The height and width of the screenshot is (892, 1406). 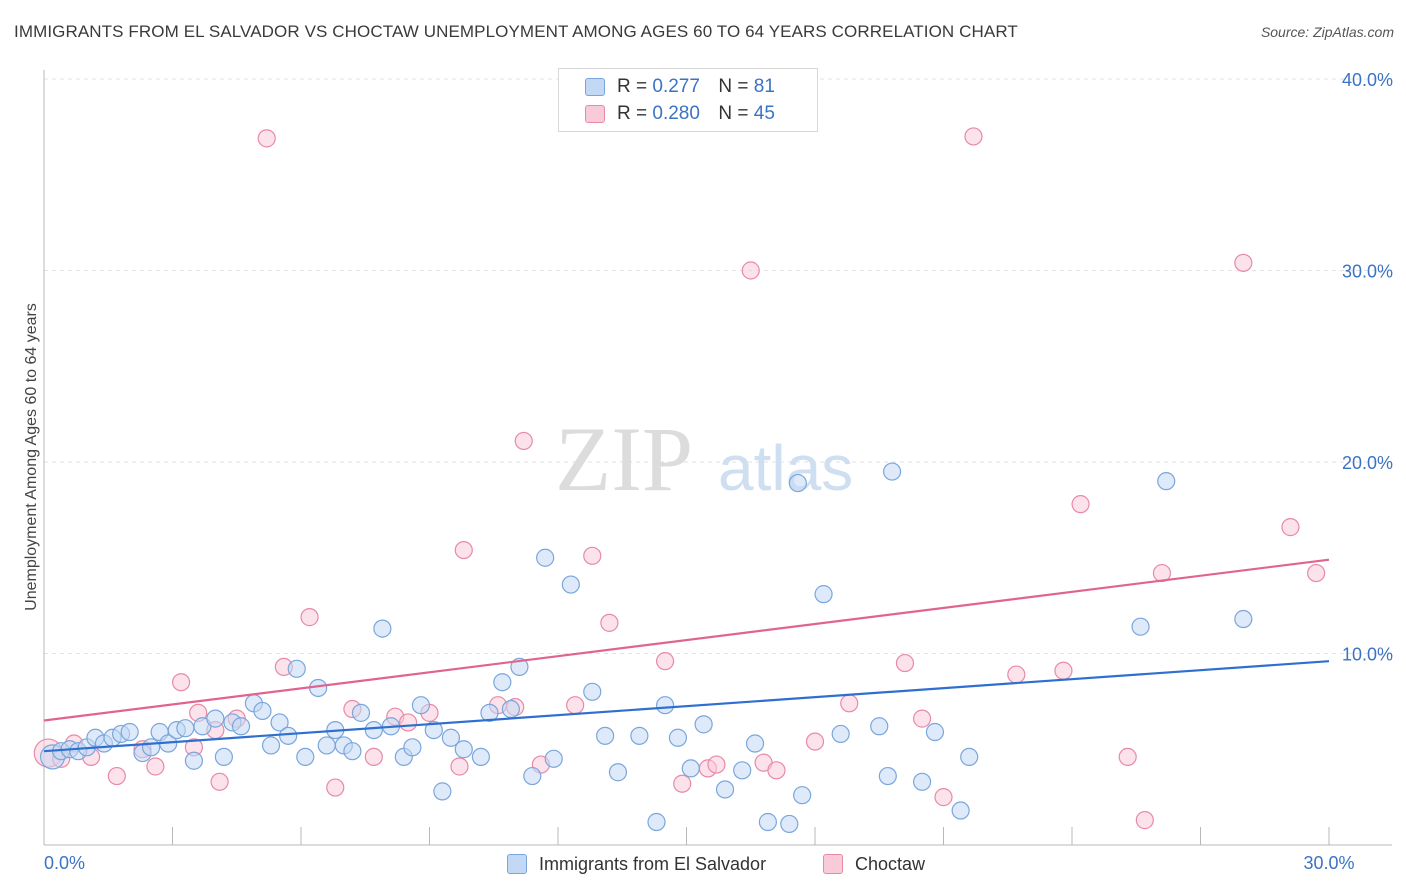 I want to click on y-tick-label: 10.0%, so click(x=1367, y=655).